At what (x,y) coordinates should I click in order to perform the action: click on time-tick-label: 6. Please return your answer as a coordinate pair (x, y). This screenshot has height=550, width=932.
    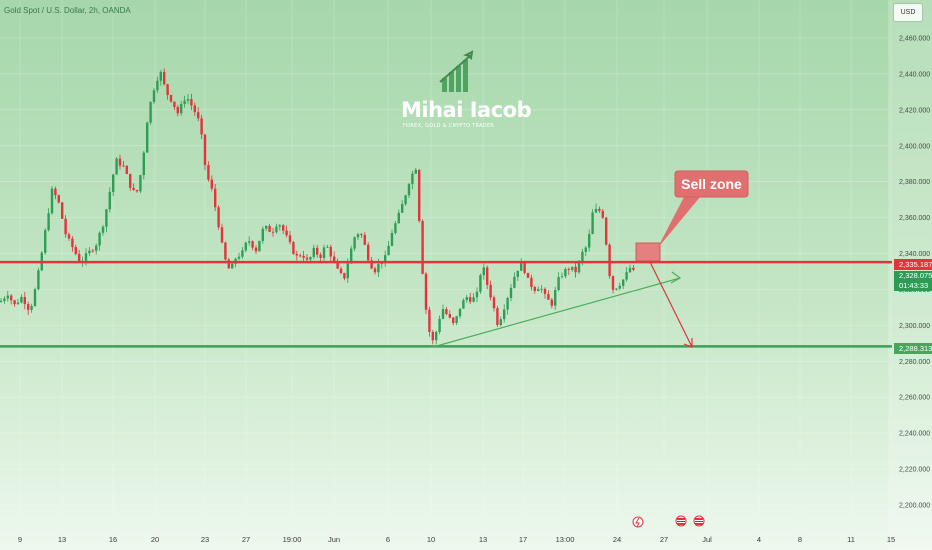
    Looking at the image, I should click on (388, 539).